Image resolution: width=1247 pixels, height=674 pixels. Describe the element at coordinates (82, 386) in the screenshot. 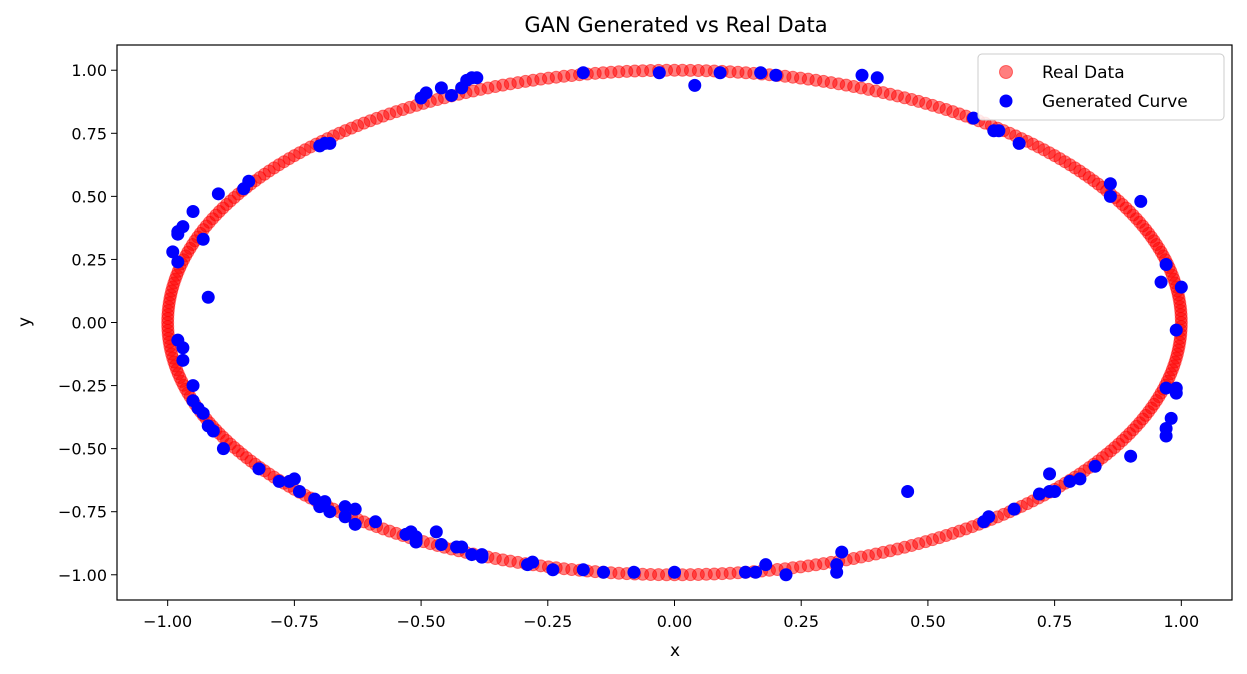

I see `y-tick-label: −0.25` at that location.